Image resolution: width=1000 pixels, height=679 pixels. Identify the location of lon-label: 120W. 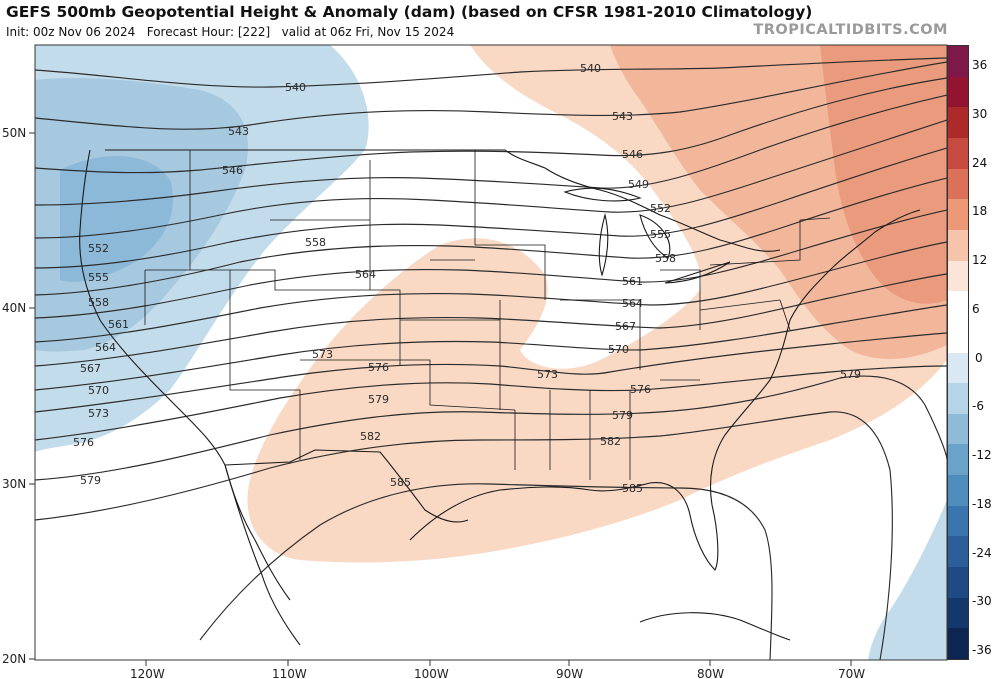
(147, 673).